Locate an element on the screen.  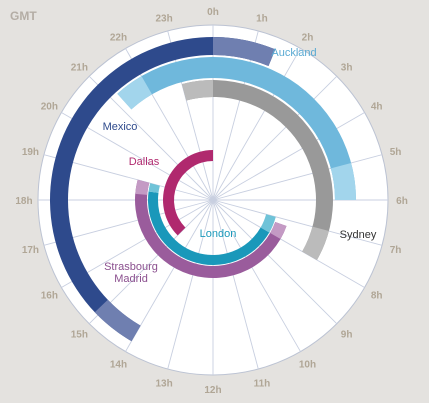
hour-tick-label: 12h is located at coordinates (212, 390).